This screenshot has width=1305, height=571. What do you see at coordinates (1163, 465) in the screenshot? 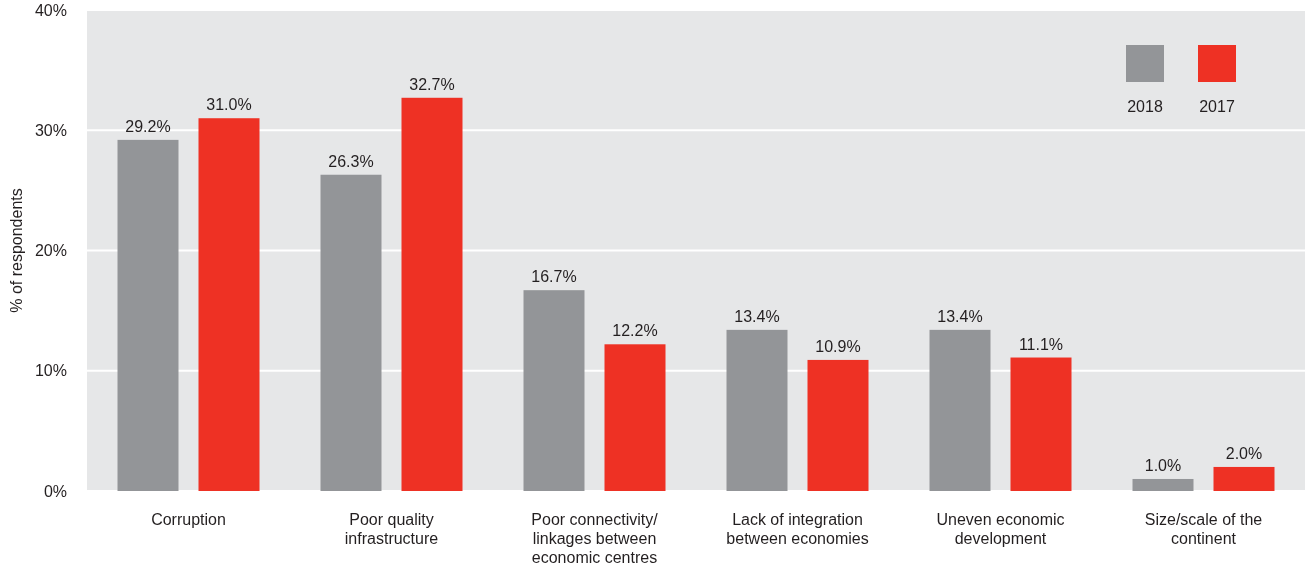
I see `data-label: 1.0%` at bounding box center [1163, 465].